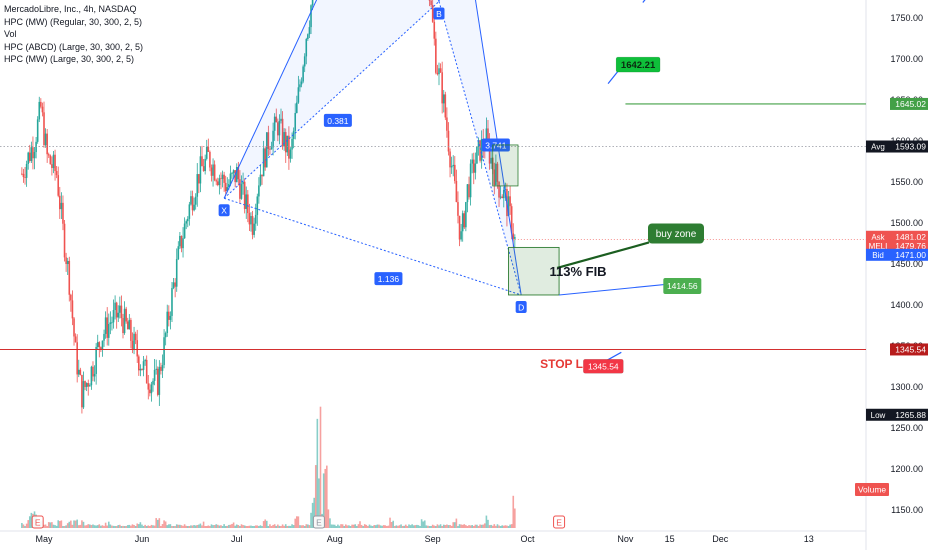 Image resolution: width=932 pixels, height=550 pixels. Describe the element at coordinates (224, 210) in the screenshot. I see `pattern-point-x: X` at that location.